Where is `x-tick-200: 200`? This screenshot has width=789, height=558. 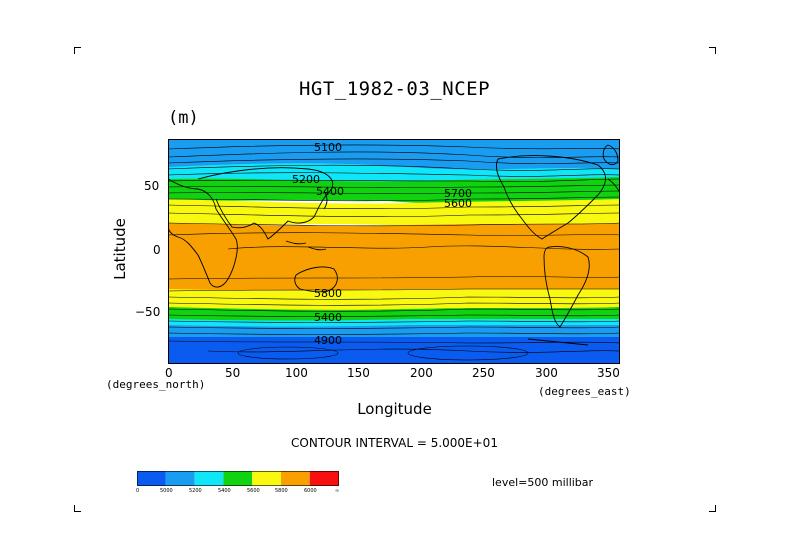
x-tick-200: 200 is located at coordinates (421, 373).